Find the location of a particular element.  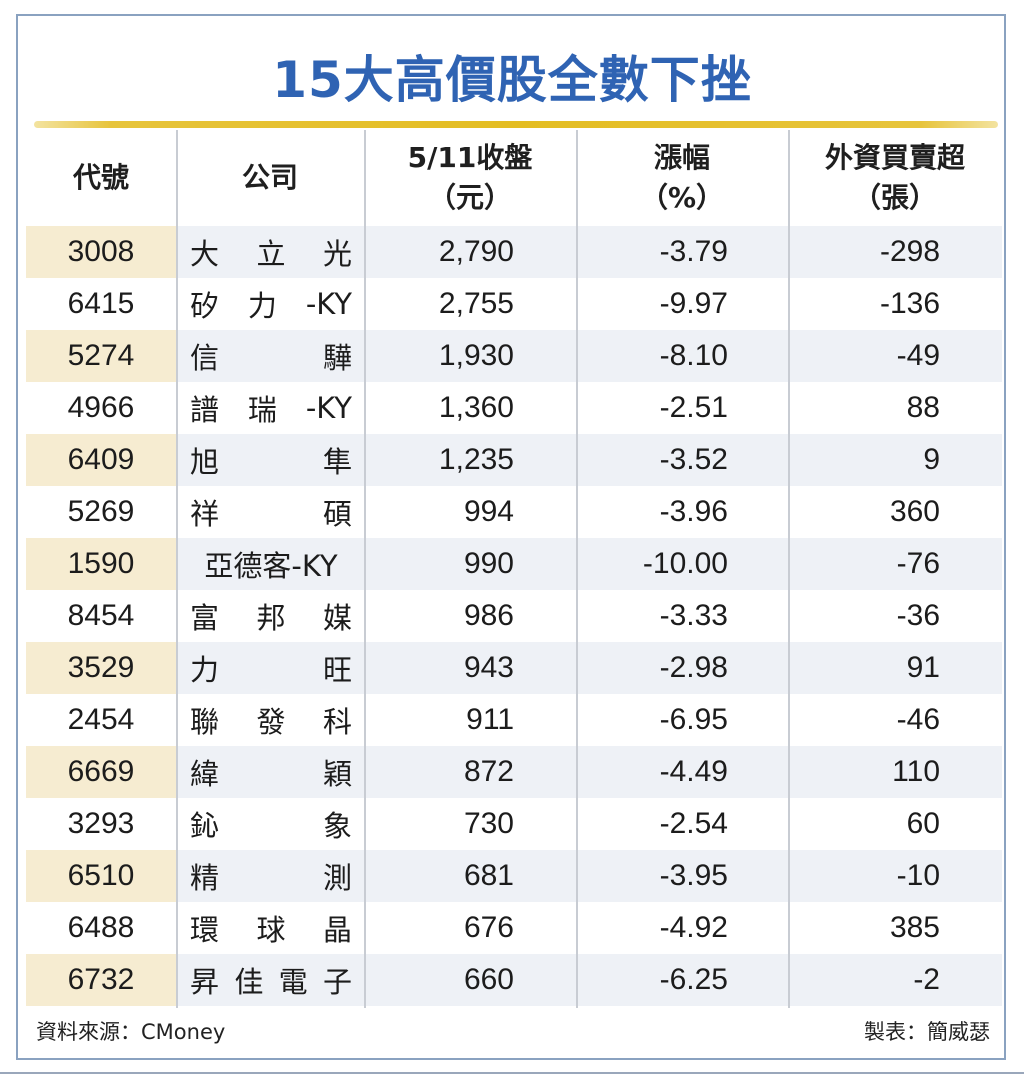

stock-code: 8454 is located at coordinates (101, 615).